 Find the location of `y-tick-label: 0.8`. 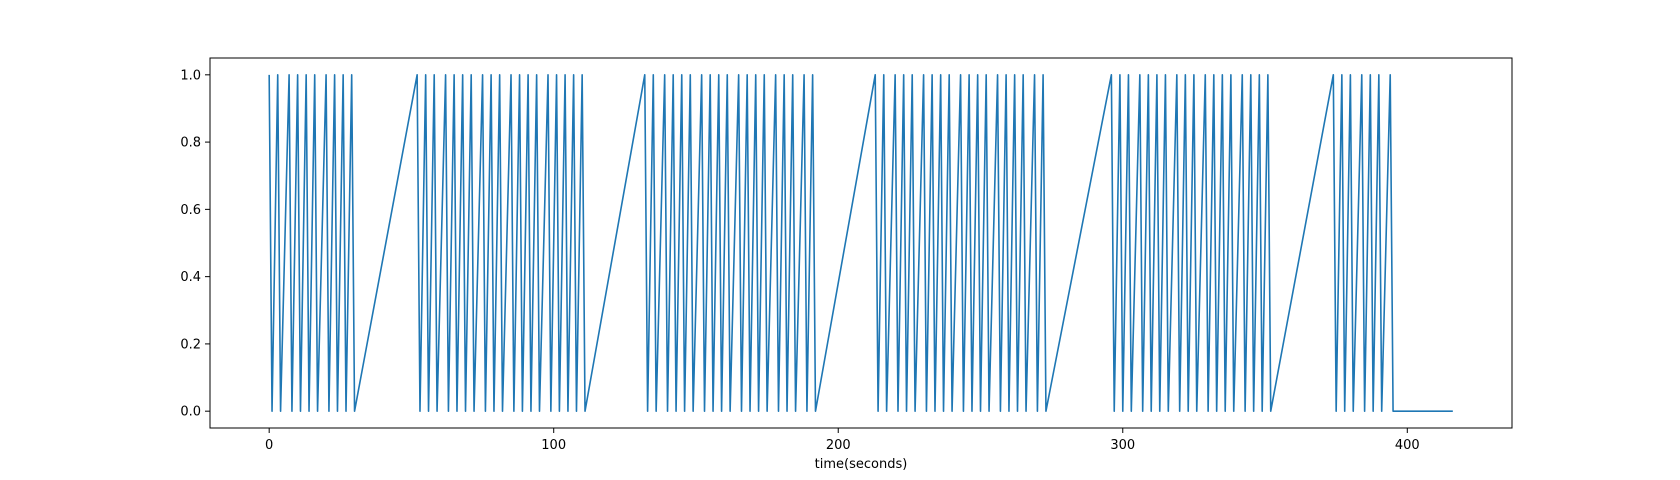

y-tick-label: 0.8 is located at coordinates (190, 143).